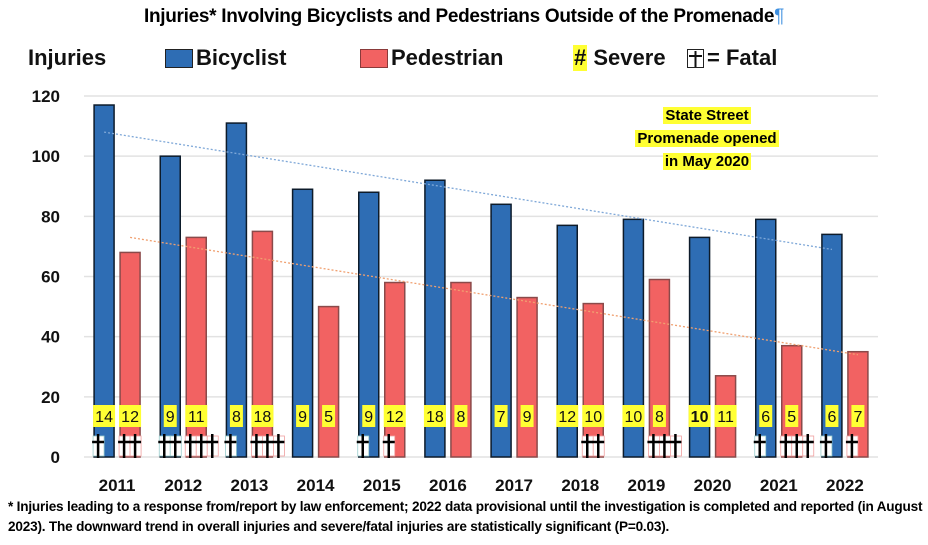  What do you see at coordinates (382, 485) in the screenshot?
I see `x-tick-label: 2015` at bounding box center [382, 485].